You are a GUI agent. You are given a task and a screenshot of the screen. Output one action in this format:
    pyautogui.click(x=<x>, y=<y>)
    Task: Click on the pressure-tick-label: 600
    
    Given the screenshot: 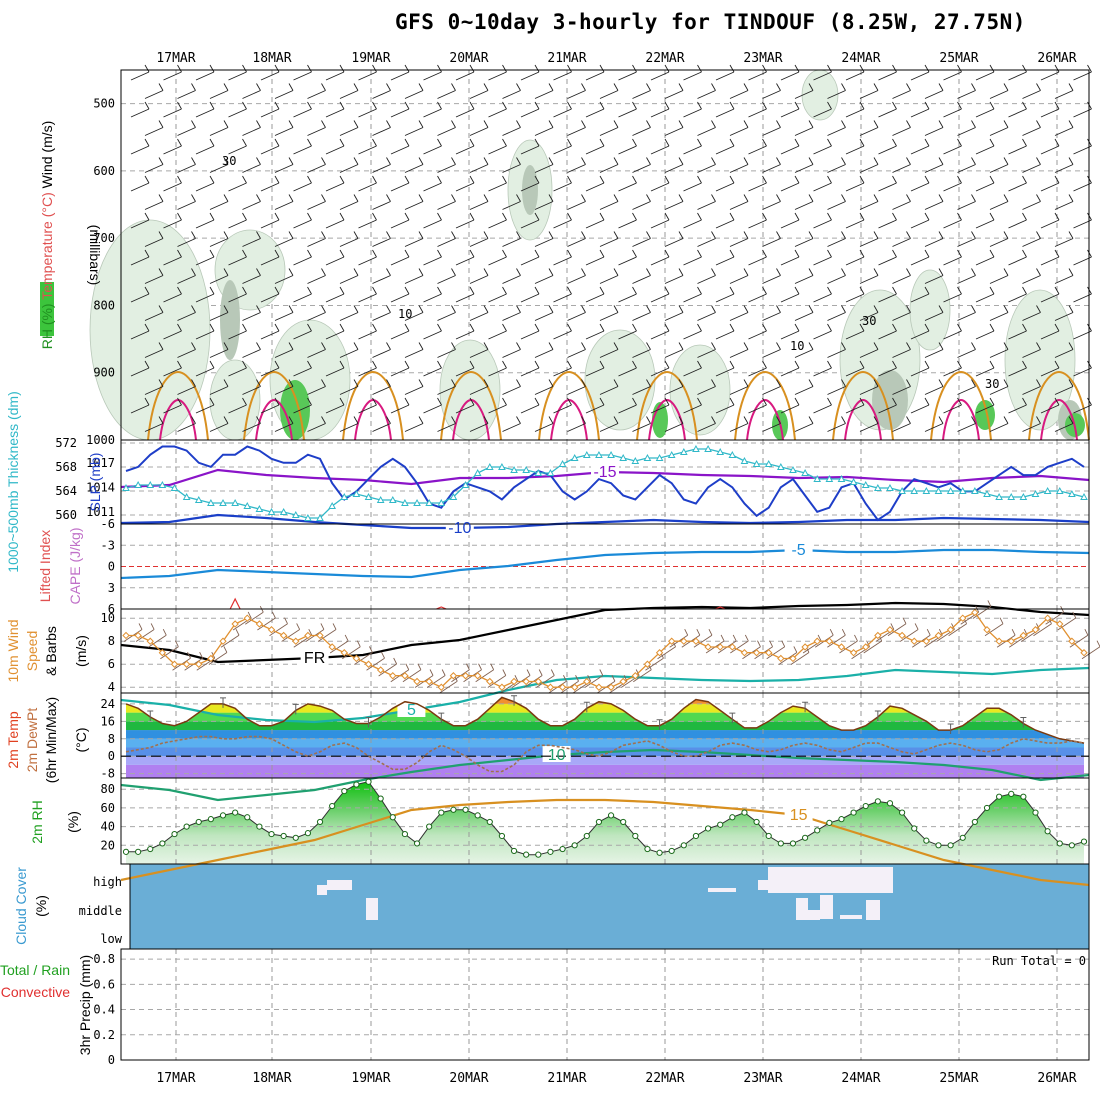 What is the action you would take?
    pyautogui.click(x=104, y=171)
    